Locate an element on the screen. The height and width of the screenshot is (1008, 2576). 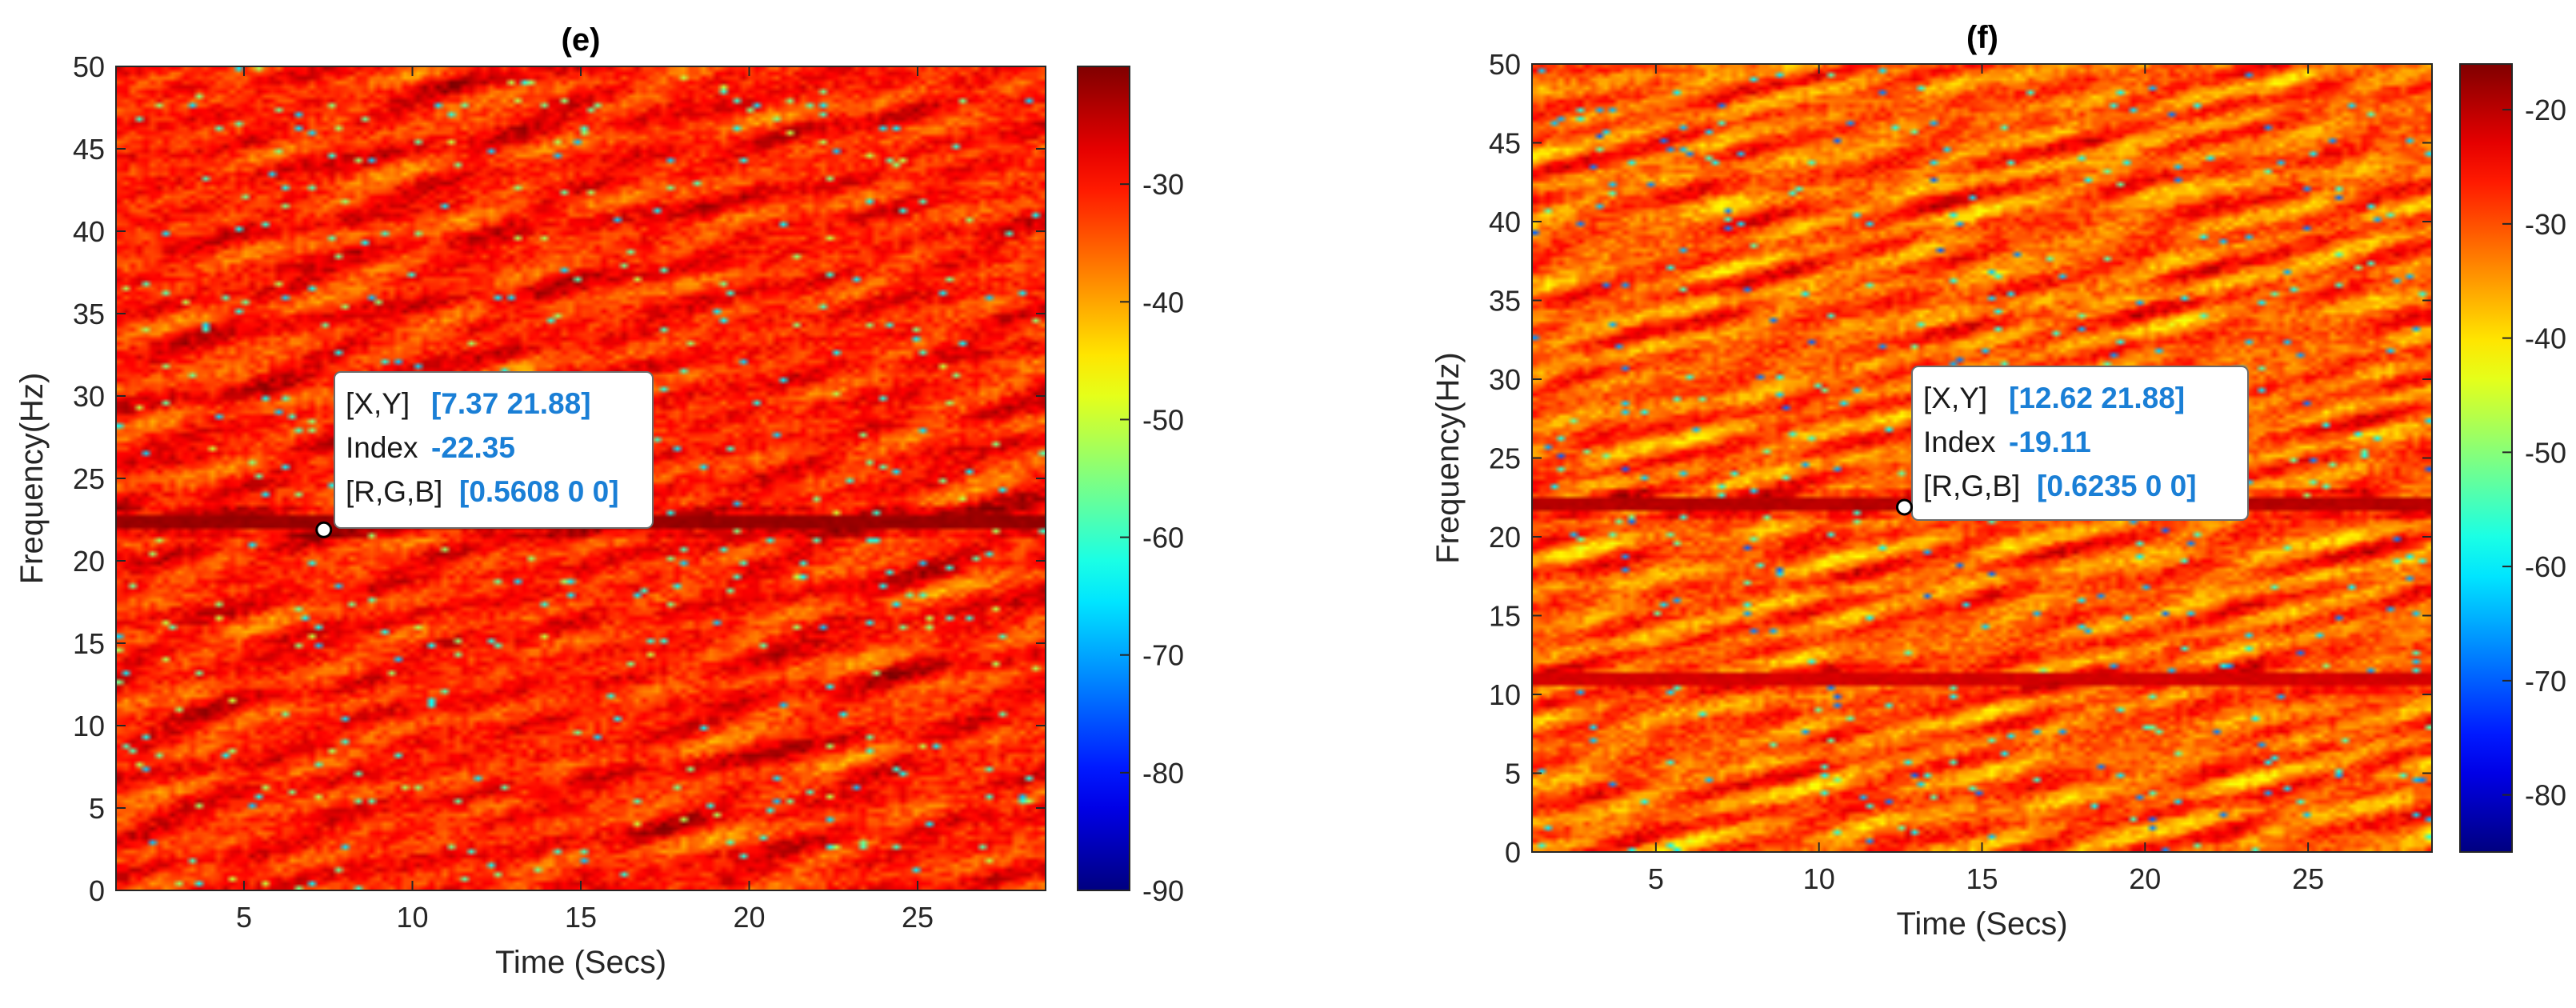
datatip-value: -22.35 is located at coordinates (473, 447).